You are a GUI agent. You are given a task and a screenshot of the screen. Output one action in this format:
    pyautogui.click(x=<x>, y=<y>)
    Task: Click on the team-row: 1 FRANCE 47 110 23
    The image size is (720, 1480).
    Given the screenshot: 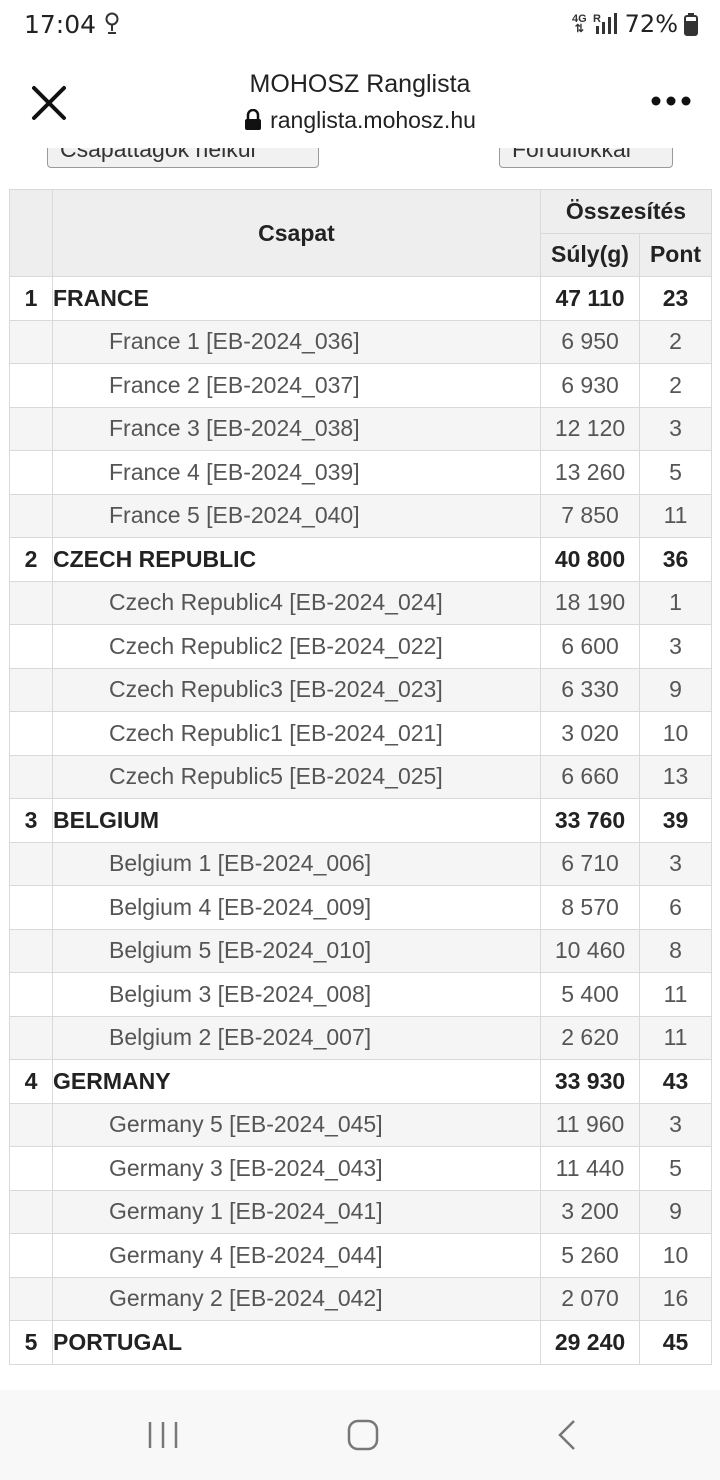 What is the action you would take?
    pyautogui.click(x=361, y=298)
    